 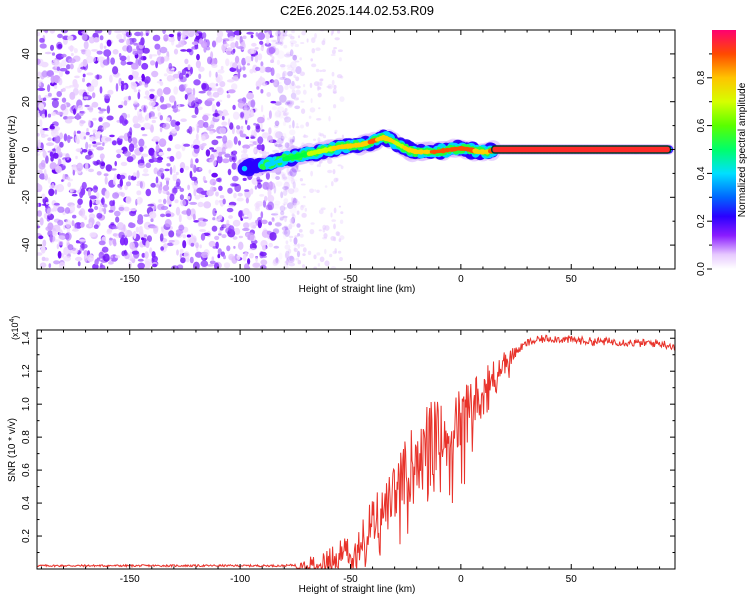 I want to click on y-tick-label: -40, so click(x=26, y=244).